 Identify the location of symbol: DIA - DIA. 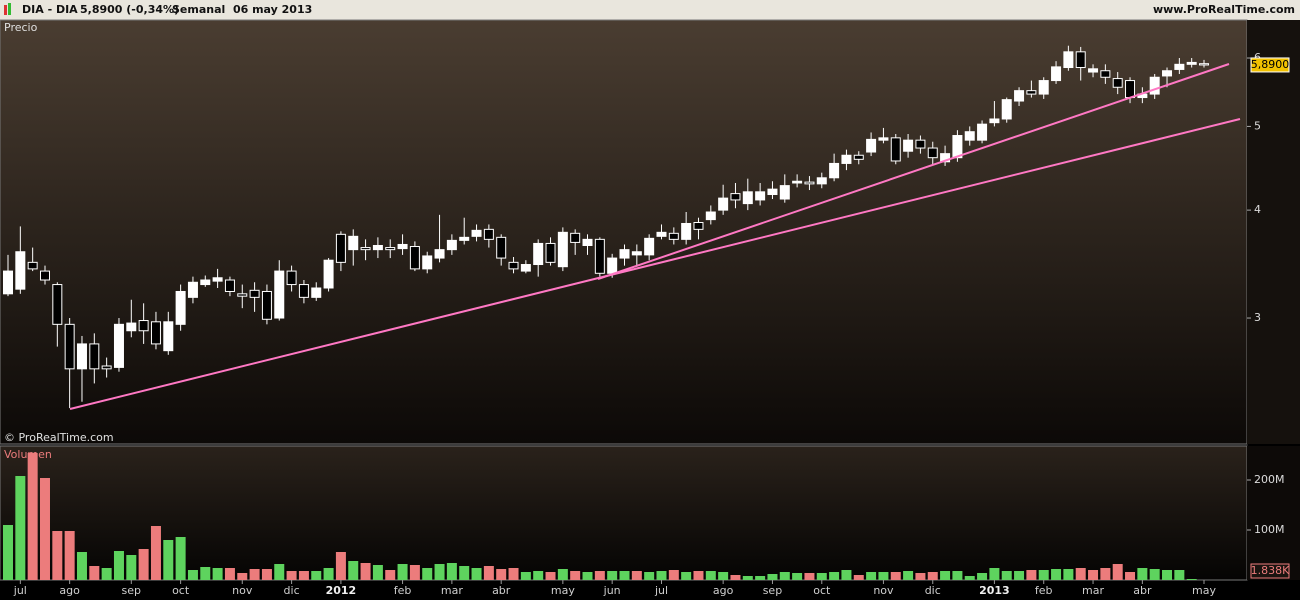
(50, 9).